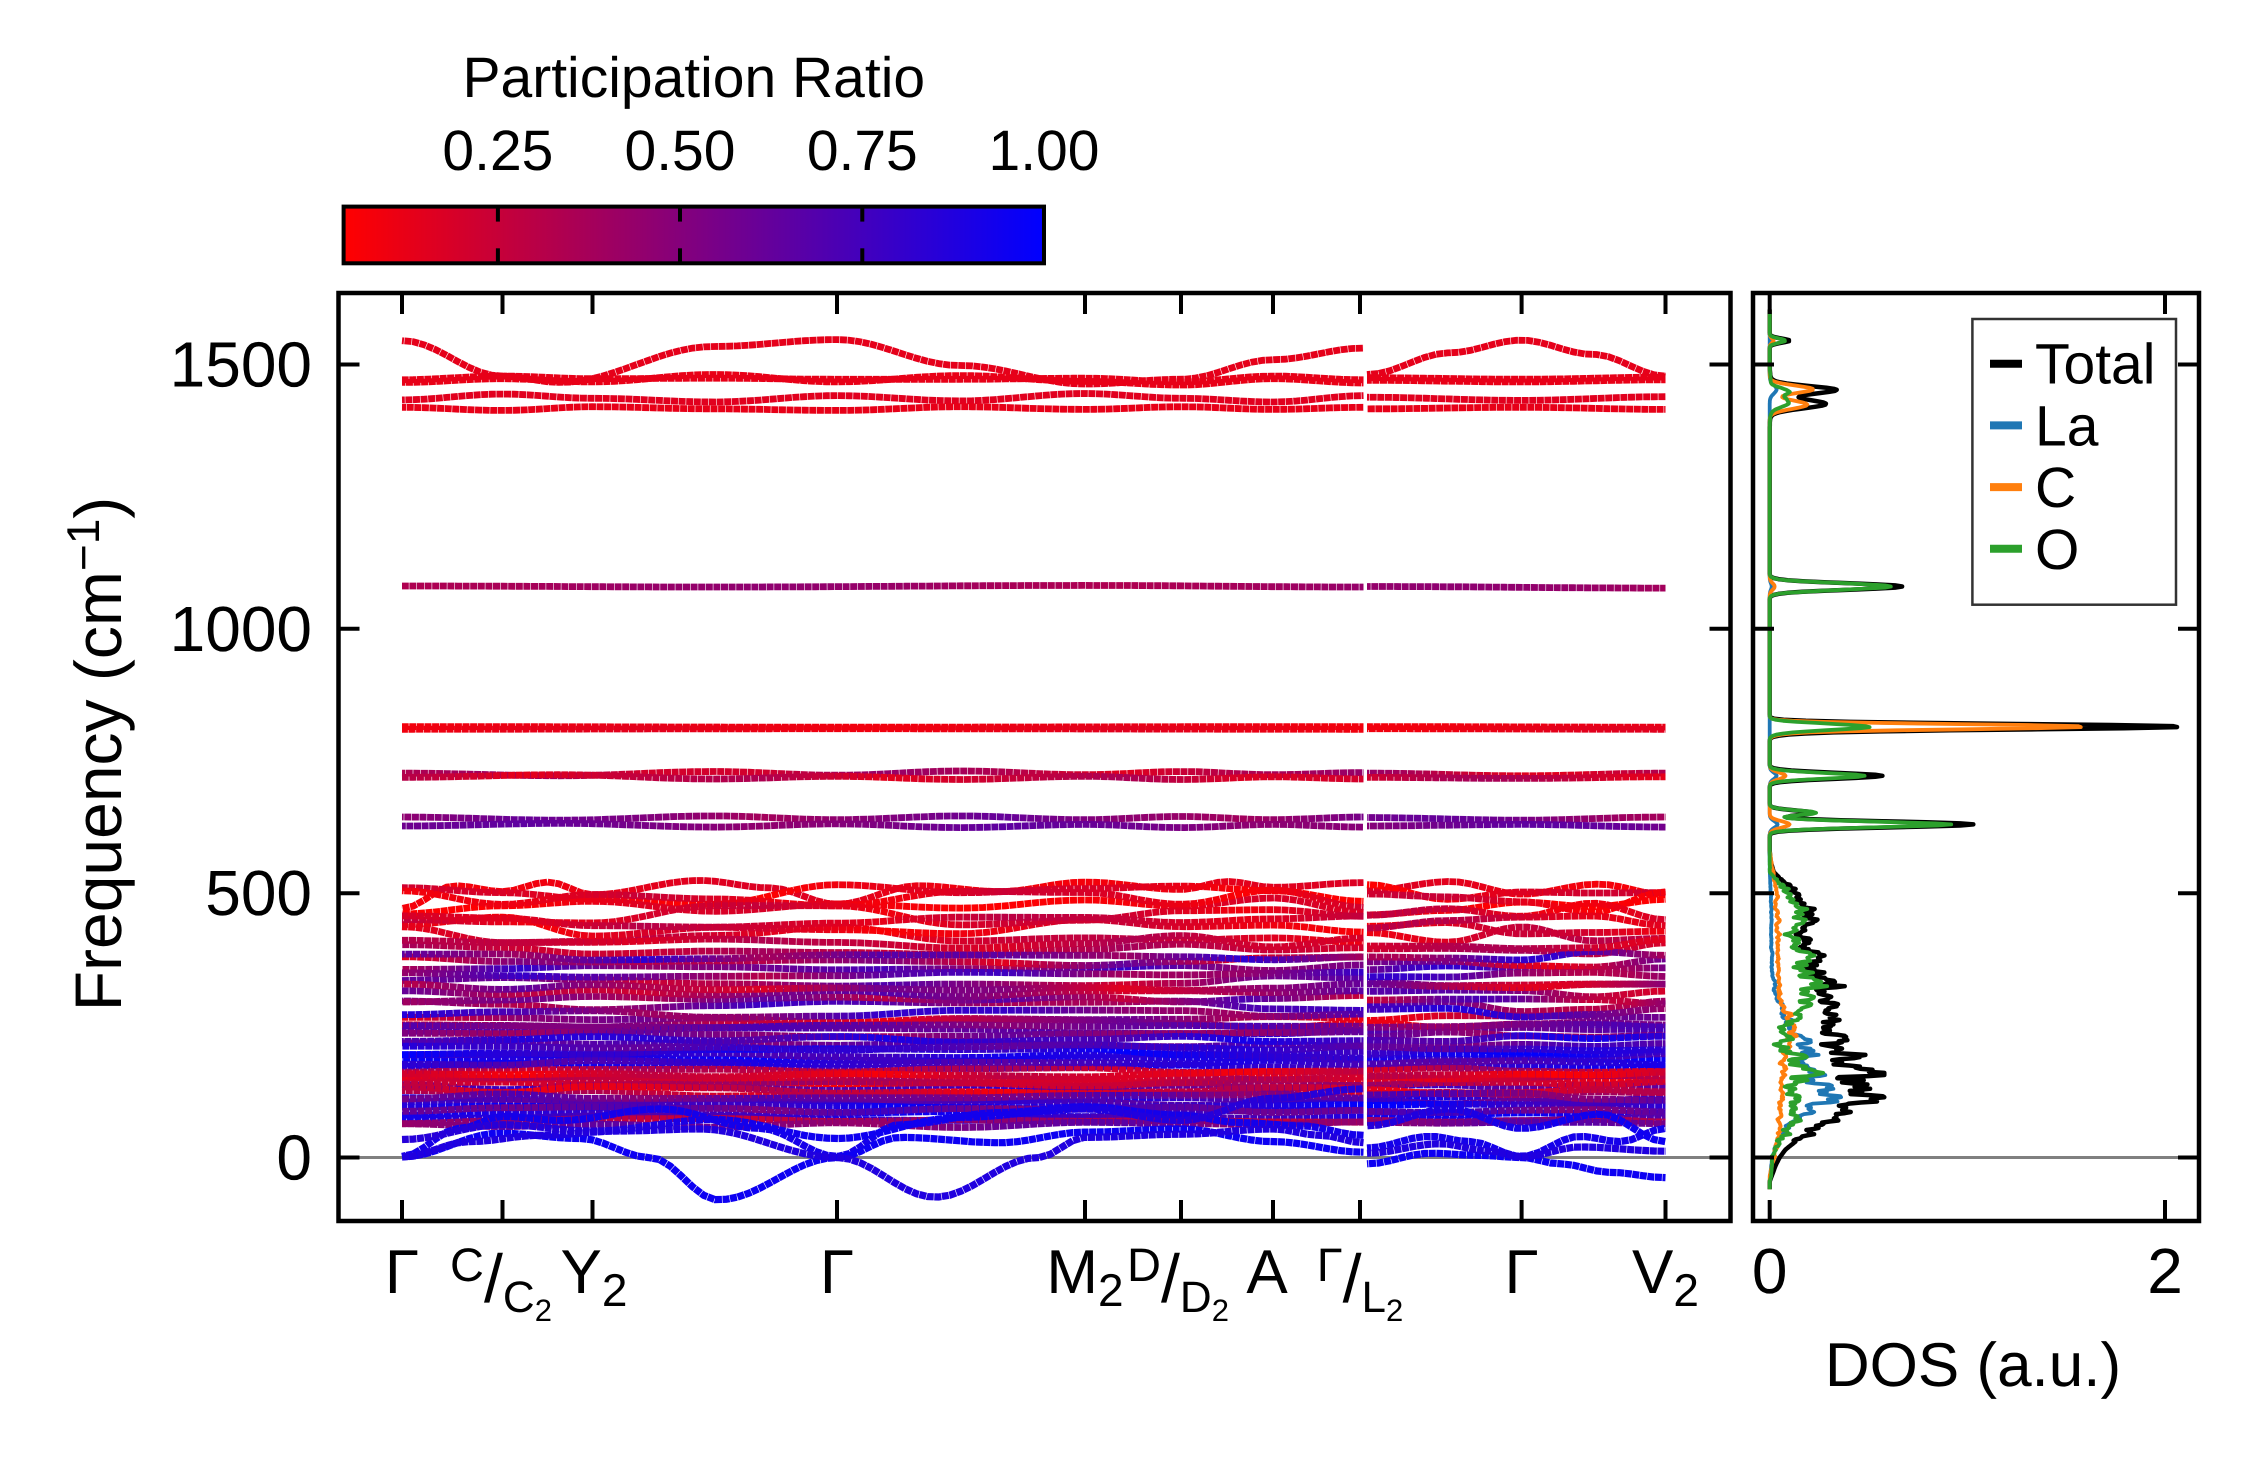 This screenshot has width=2259, height=1460. Describe the element at coordinates (694, 78) in the screenshot. I see `svg-text: Participation Ratio` at that location.